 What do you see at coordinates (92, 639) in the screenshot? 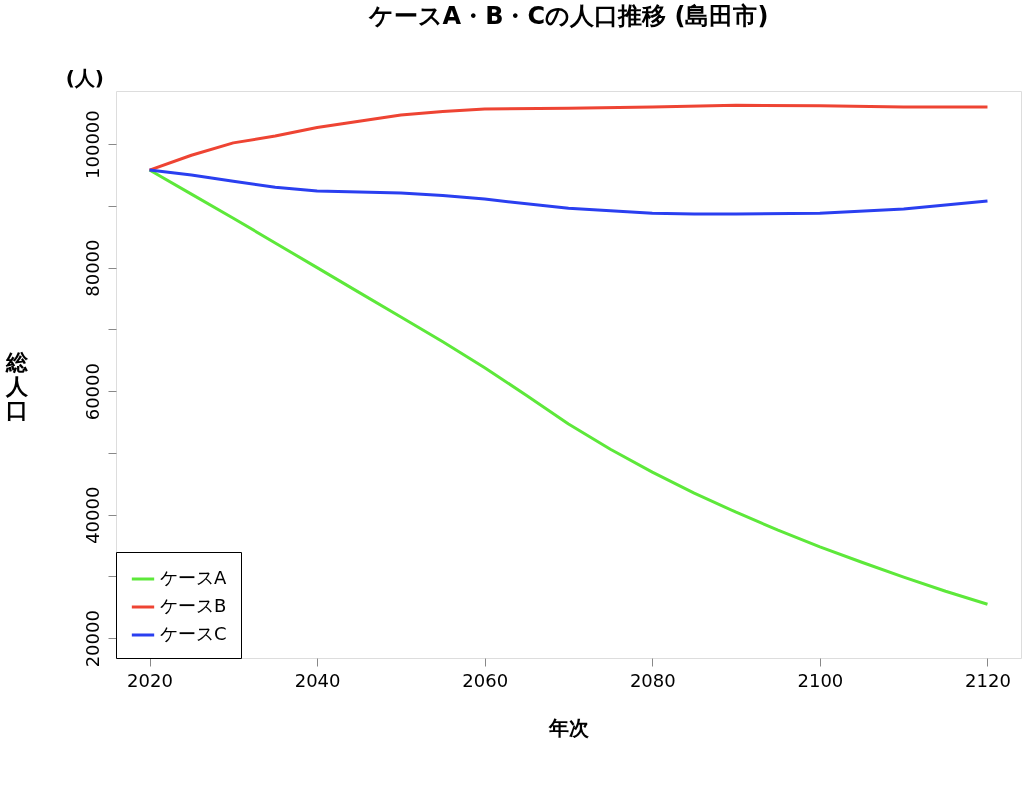
I see `y-tick-label: 20000` at bounding box center [92, 639].